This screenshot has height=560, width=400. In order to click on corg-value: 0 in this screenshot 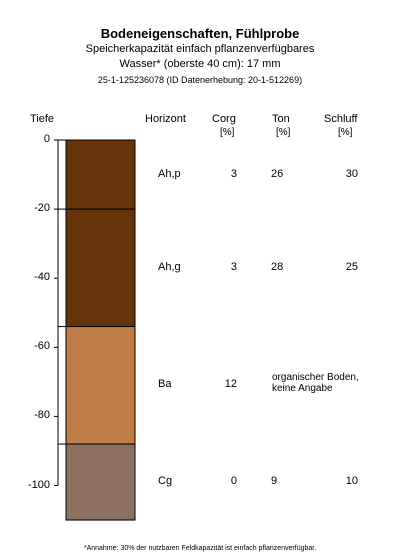, I will do `click(233, 481)`.